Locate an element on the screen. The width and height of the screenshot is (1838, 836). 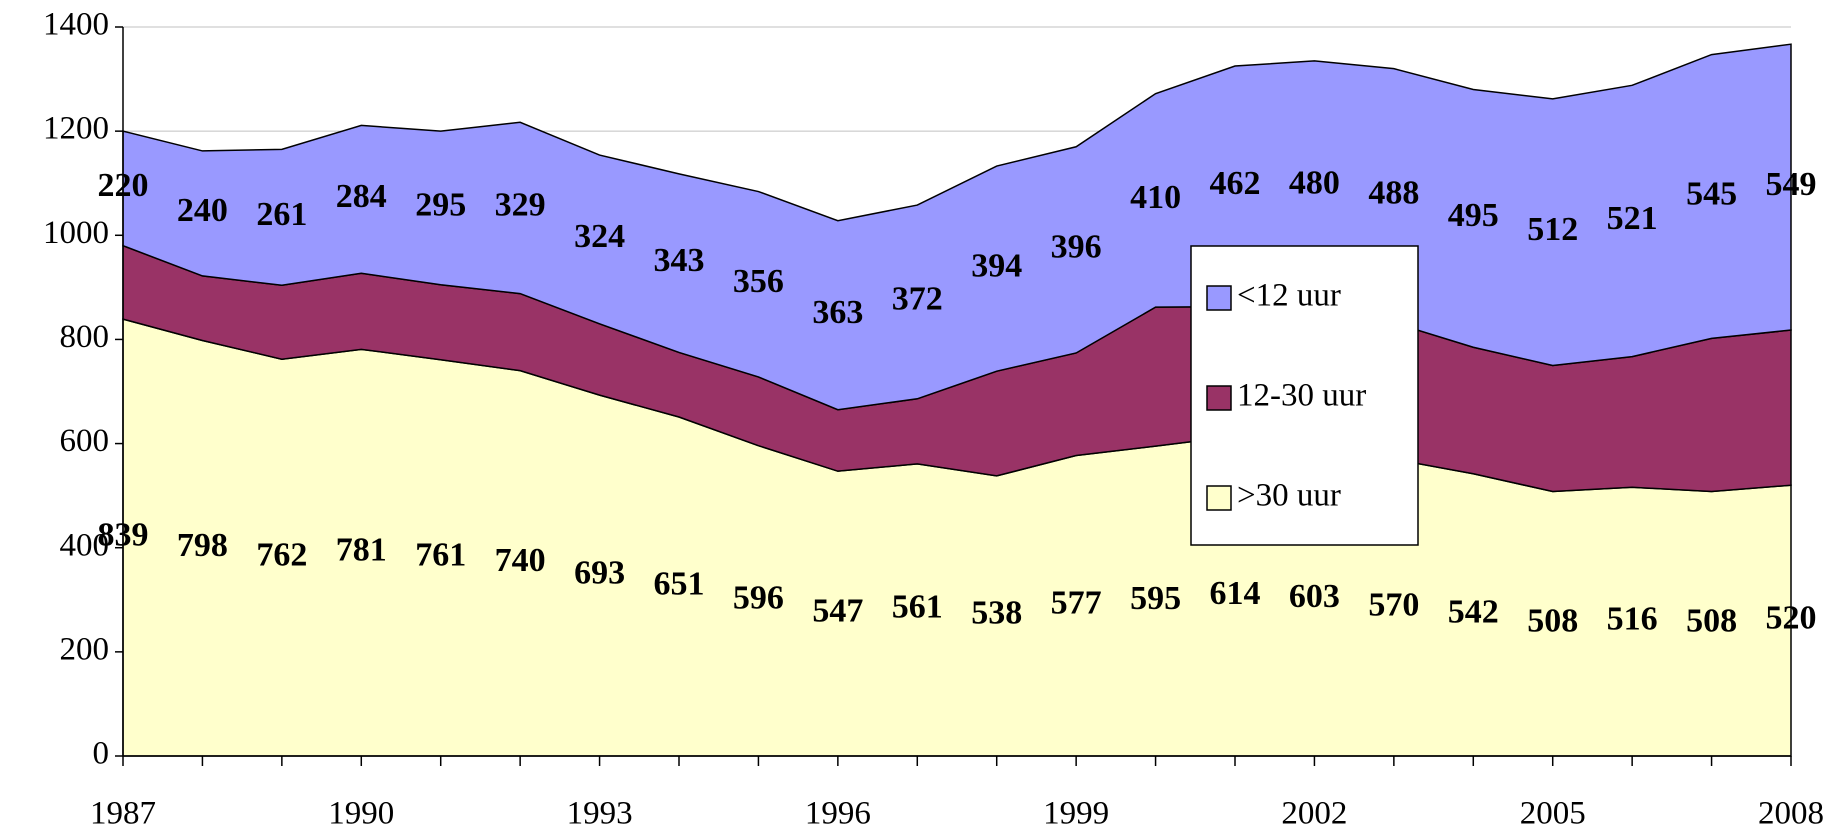
data-label: 394 is located at coordinates (996, 265).